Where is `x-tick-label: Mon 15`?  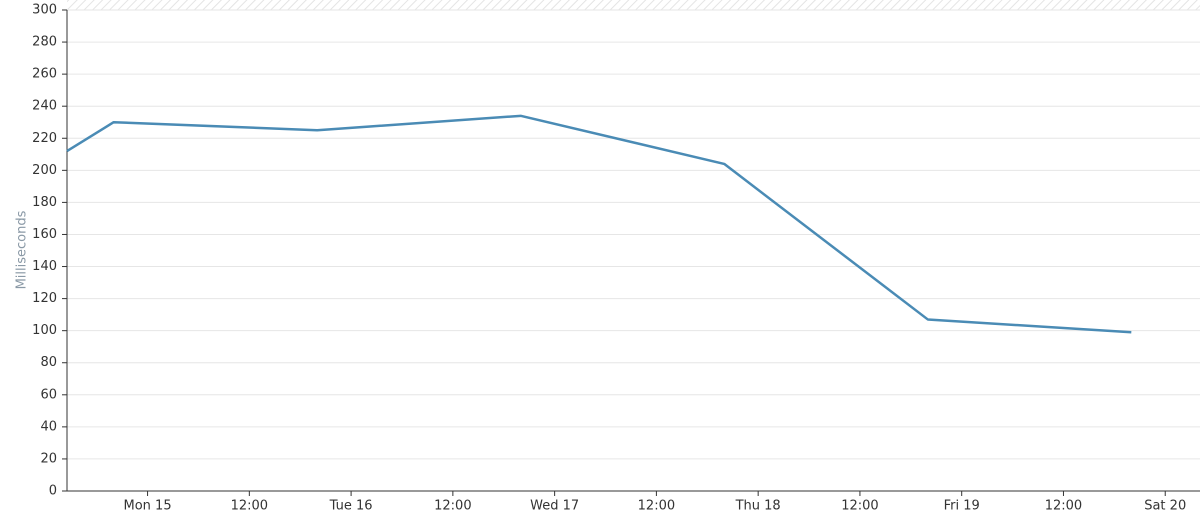 x-tick-label: Mon 15 is located at coordinates (148, 506).